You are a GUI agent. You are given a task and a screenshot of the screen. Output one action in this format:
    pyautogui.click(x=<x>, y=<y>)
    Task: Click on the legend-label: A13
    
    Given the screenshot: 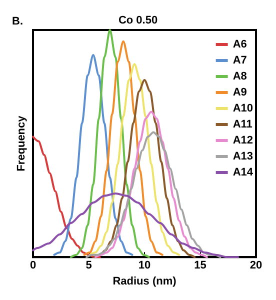 What is the action you would take?
    pyautogui.click(x=243, y=156)
    